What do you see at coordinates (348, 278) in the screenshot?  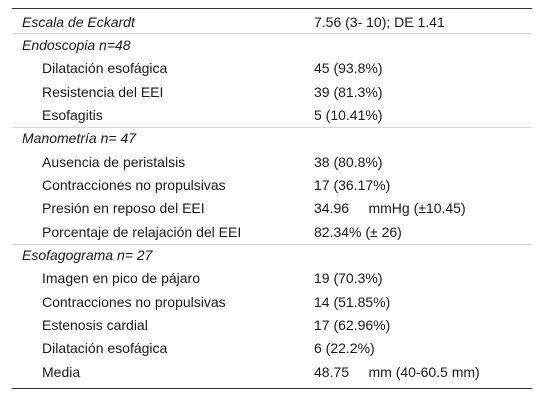 I see `row-value: 19 (70.3%)` at bounding box center [348, 278].